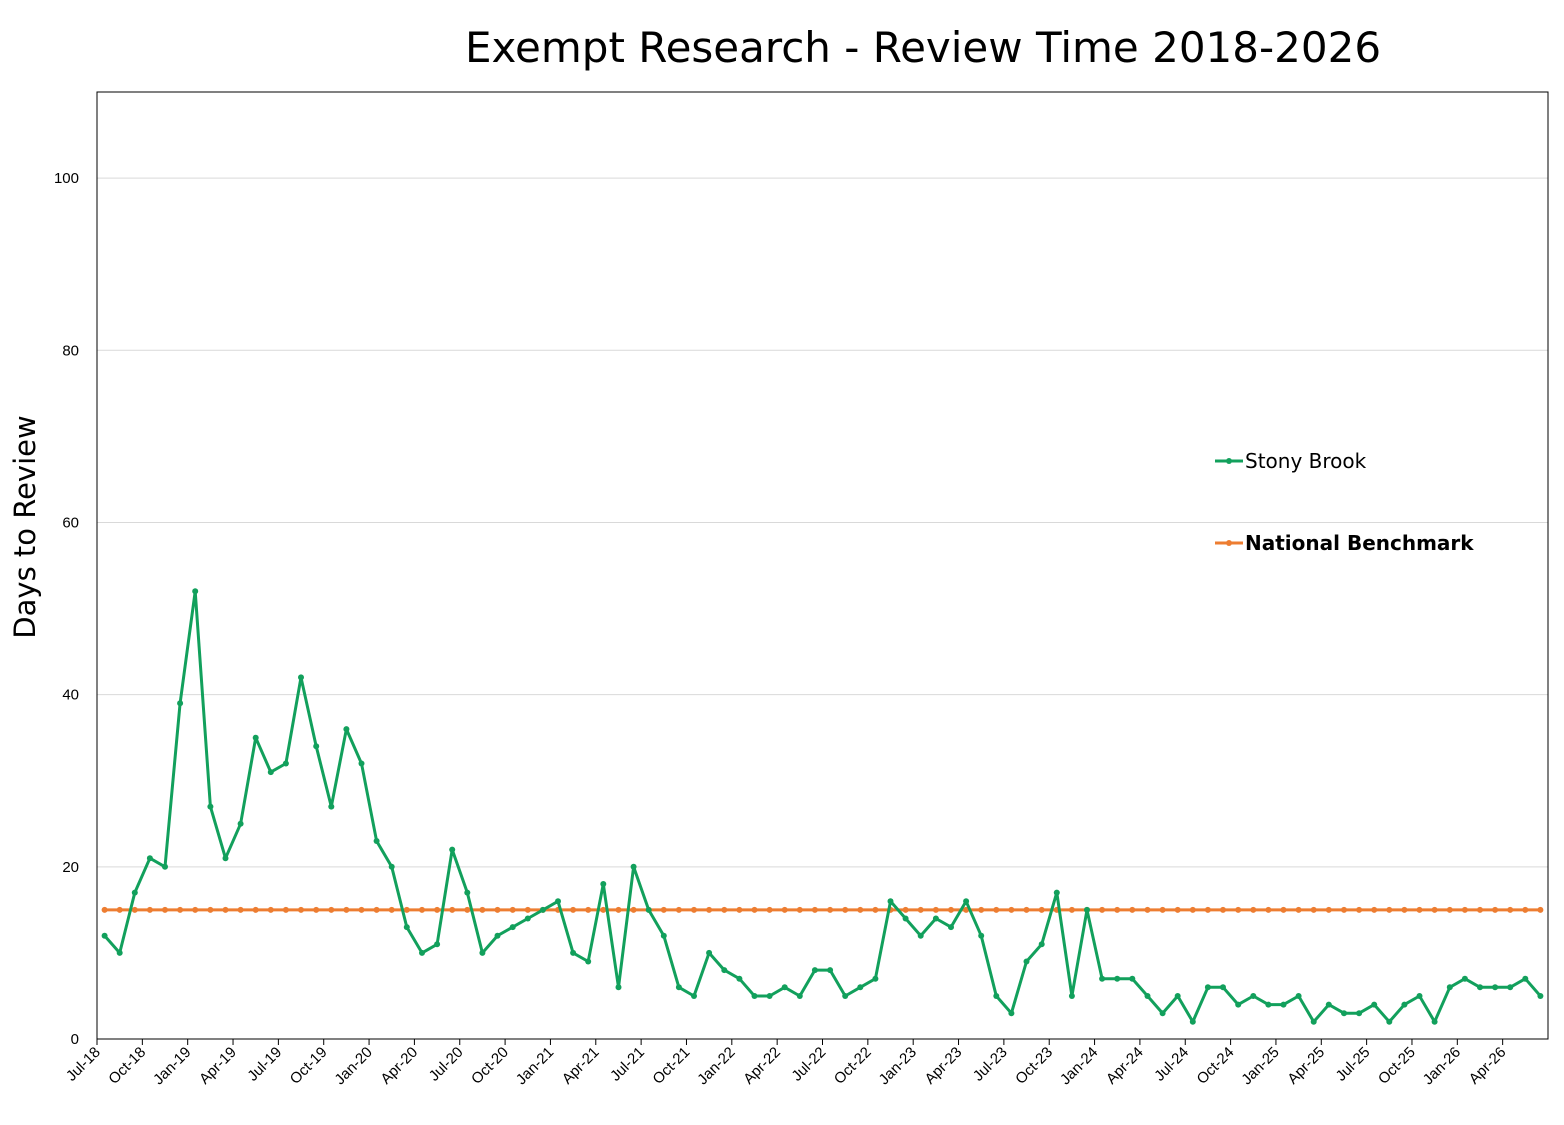 The width and height of the screenshot is (1564, 1125). What do you see at coordinates (66, 178) in the screenshot?
I see `y-tick-label: 100` at bounding box center [66, 178].